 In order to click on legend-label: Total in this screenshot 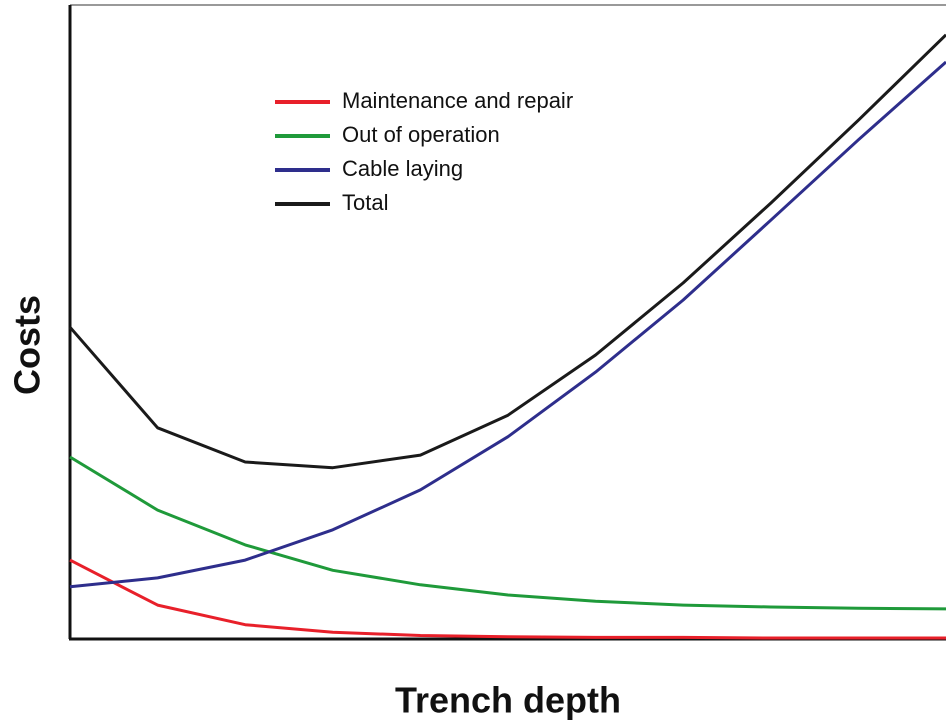, I will do `click(365, 202)`.